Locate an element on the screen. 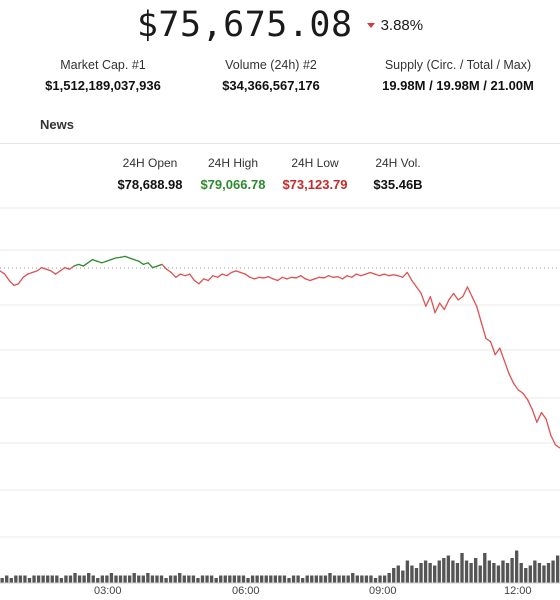 The height and width of the screenshot is (600, 560). price-change: 3.88% is located at coordinates (394, 25).